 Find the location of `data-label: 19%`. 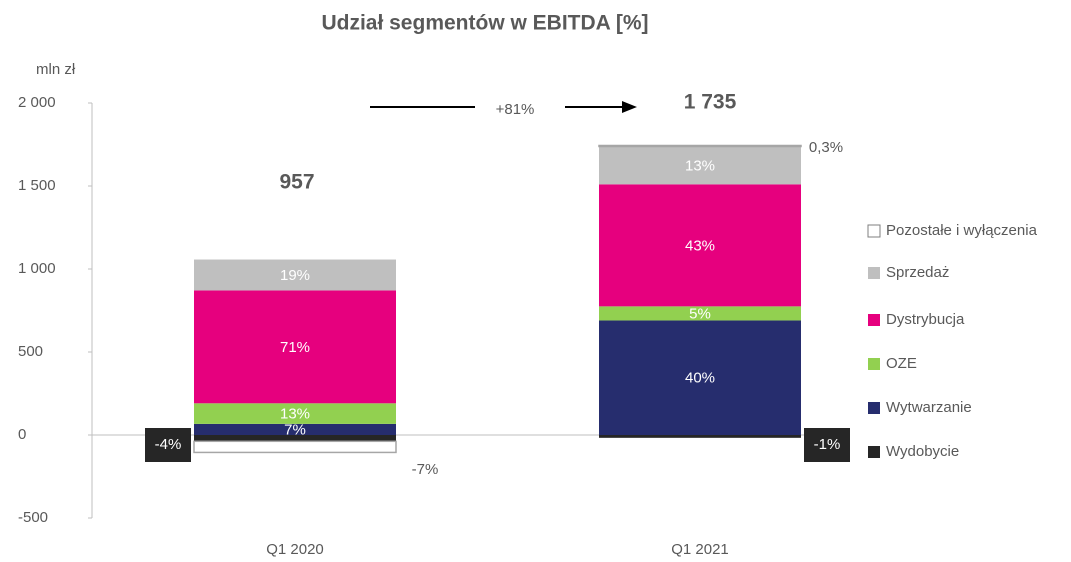

data-label: 19% is located at coordinates (295, 275).